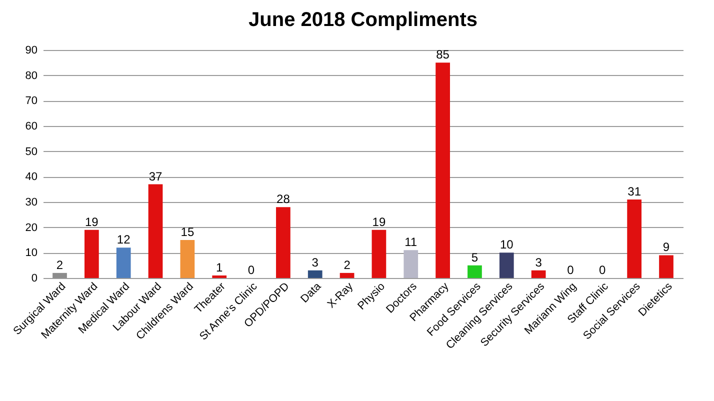  I want to click on data-label: 5, so click(474, 257).